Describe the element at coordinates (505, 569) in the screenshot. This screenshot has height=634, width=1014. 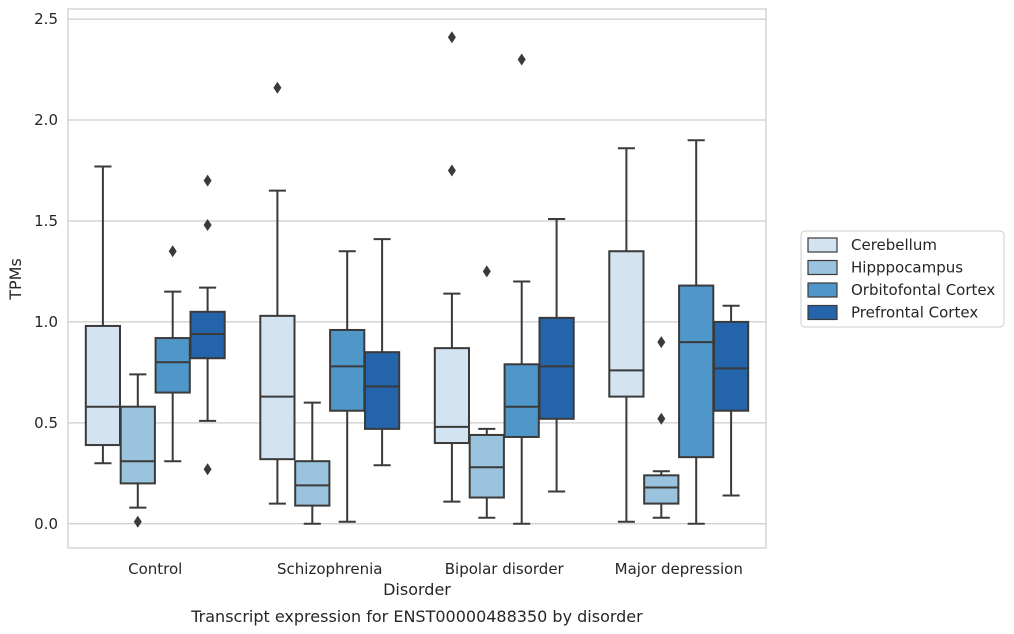
I see `x-tick-label: Bipolar disorder` at that location.